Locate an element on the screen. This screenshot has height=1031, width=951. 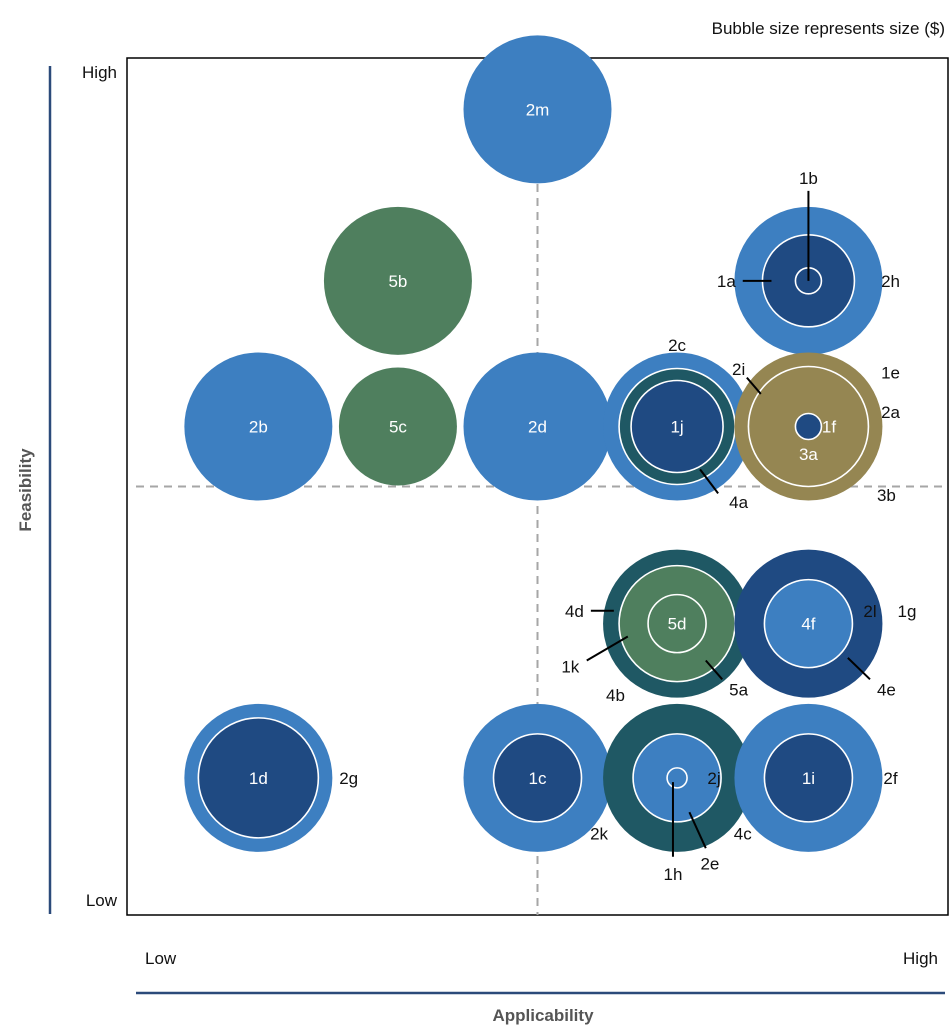
annotation-2j: 2j is located at coordinates (713, 778).